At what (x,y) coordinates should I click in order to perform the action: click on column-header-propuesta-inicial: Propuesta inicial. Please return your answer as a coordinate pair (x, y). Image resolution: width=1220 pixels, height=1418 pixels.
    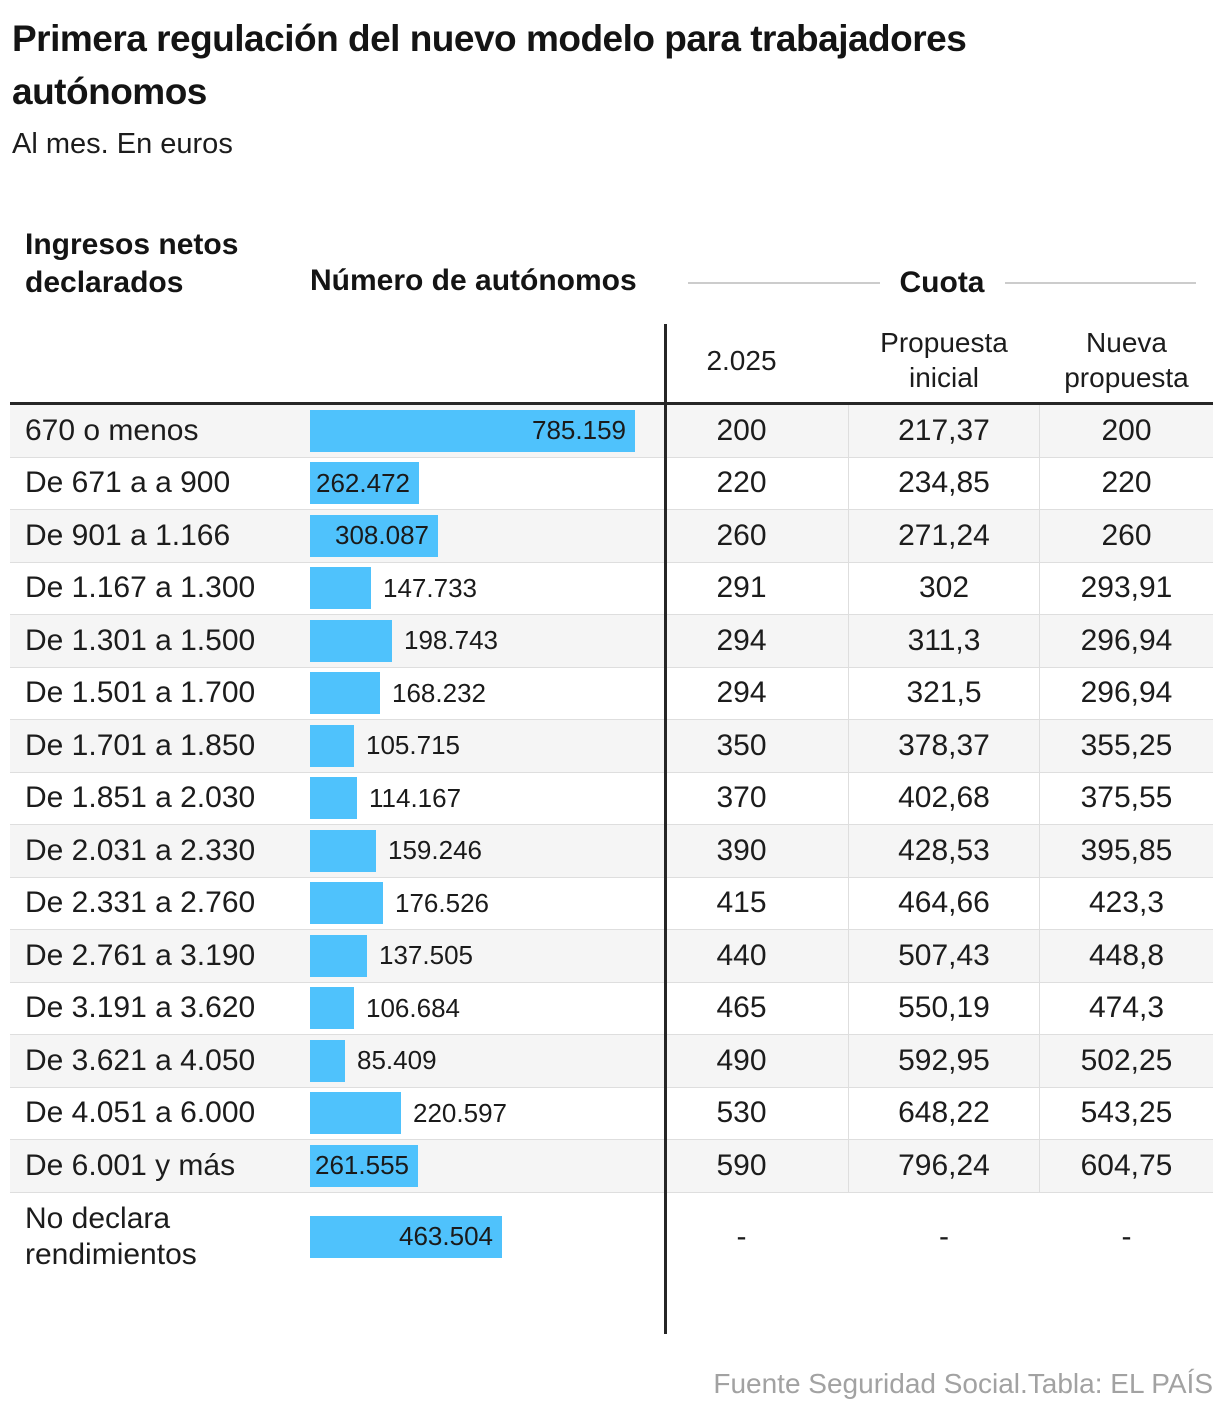
    Looking at the image, I should click on (944, 360).